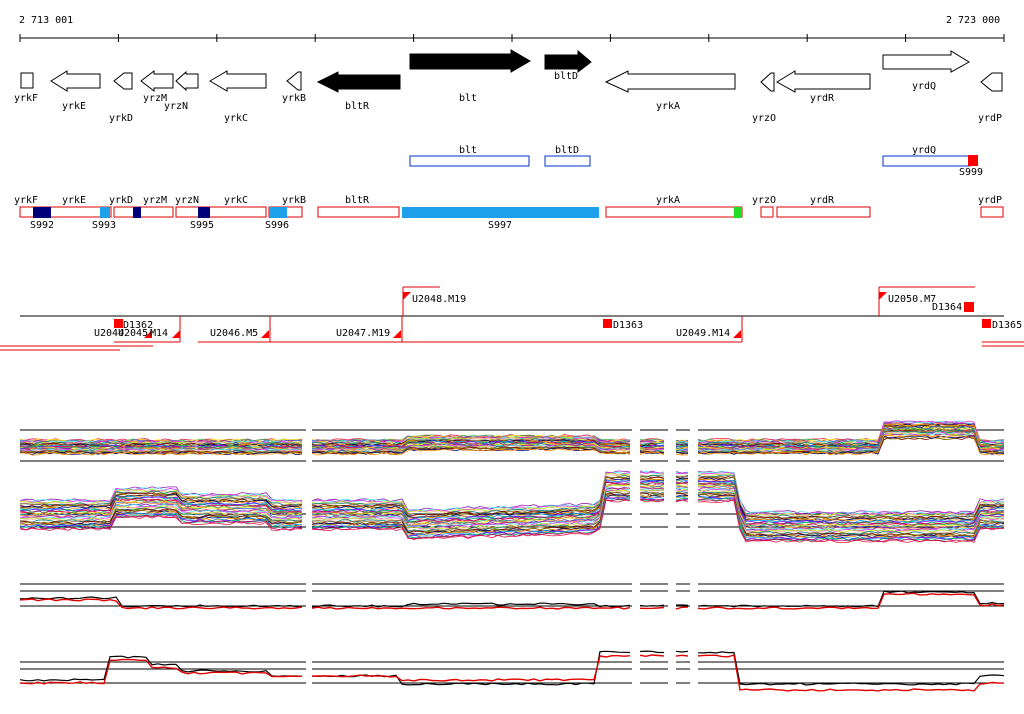 The width and height of the screenshot is (1024, 714). I want to click on site-label: S992, so click(42, 225).